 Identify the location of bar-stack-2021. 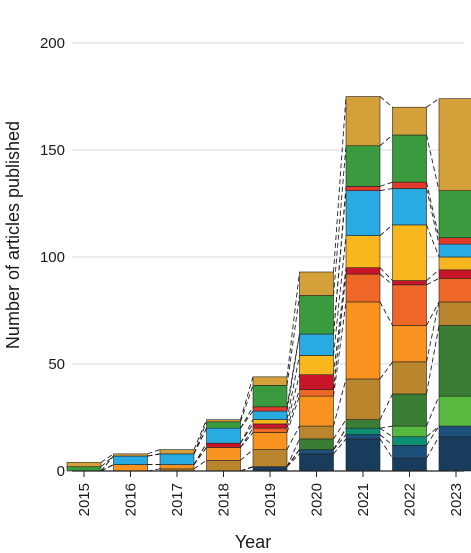
(363, 284).